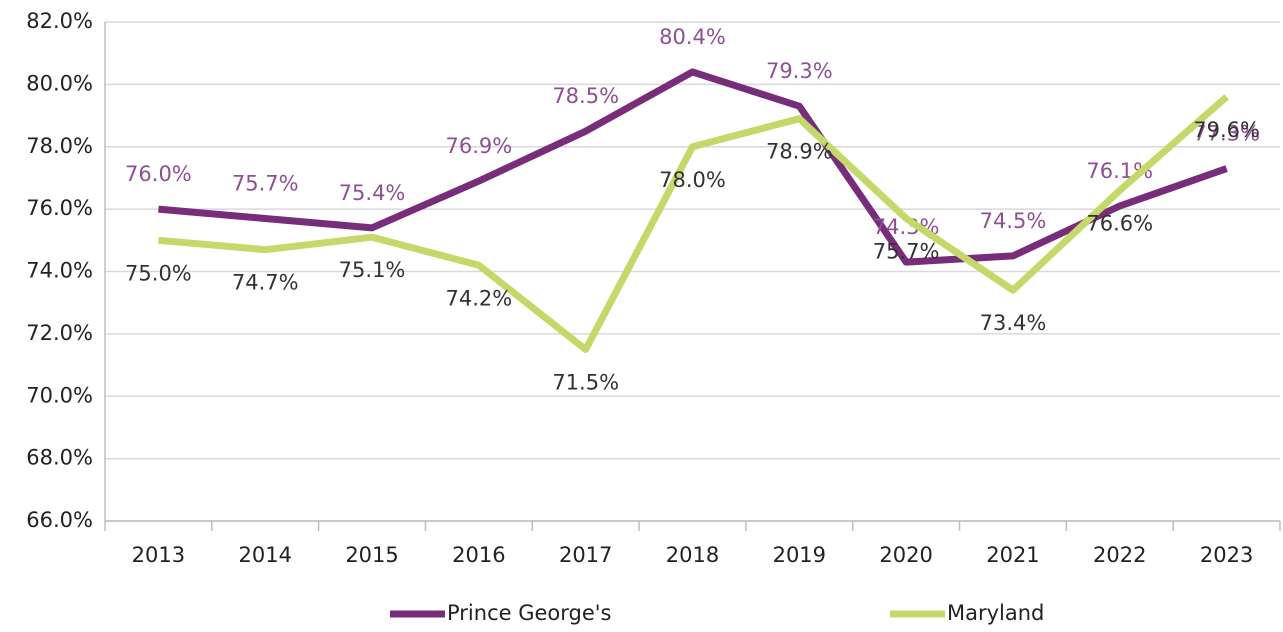  Describe the element at coordinates (905, 555) in the screenshot. I see `x-tick-label: 2020` at that location.